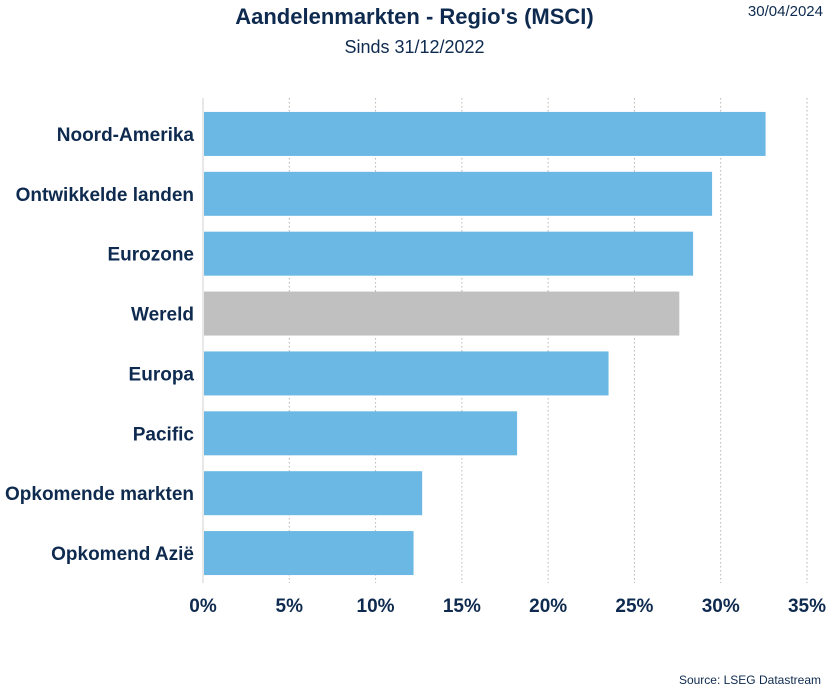 The width and height of the screenshot is (829, 690). I want to click on category-label: Opkomend Azië, so click(122, 554).